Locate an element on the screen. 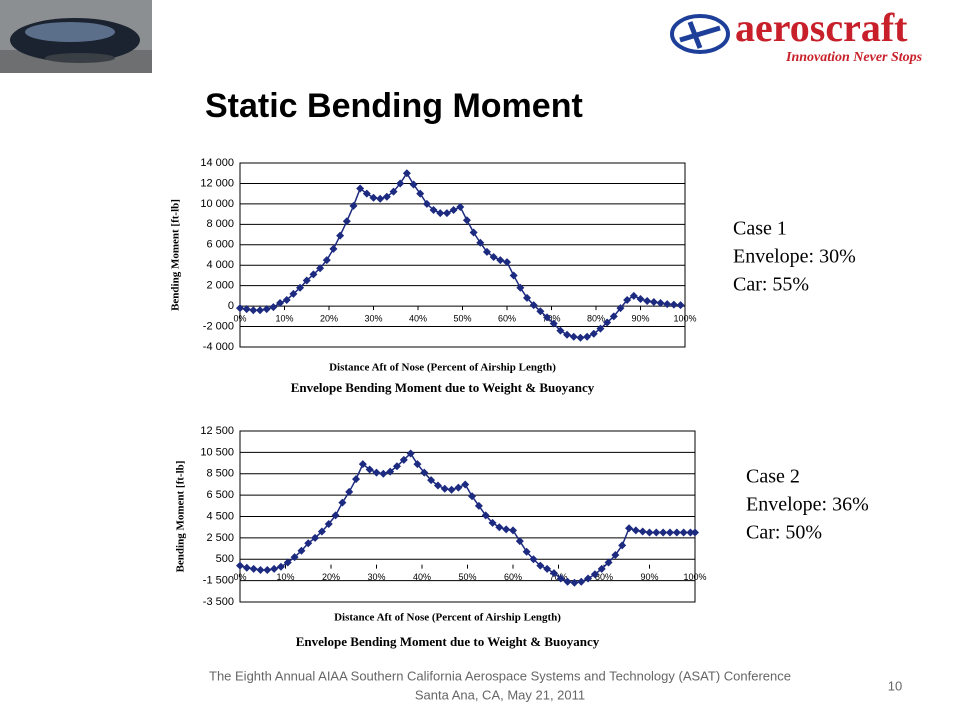  case-car: Car: 55% is located at coordinates (771, 285).